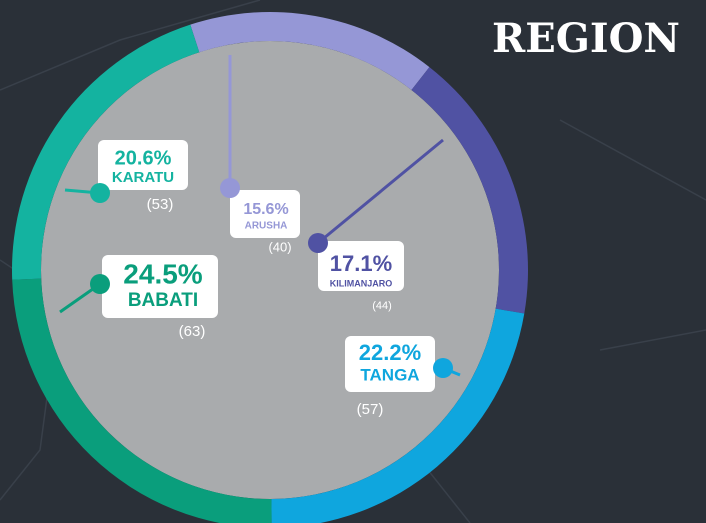 The image size is (706, 523). I want to click on chart-title: REGION, so click(586, 38).